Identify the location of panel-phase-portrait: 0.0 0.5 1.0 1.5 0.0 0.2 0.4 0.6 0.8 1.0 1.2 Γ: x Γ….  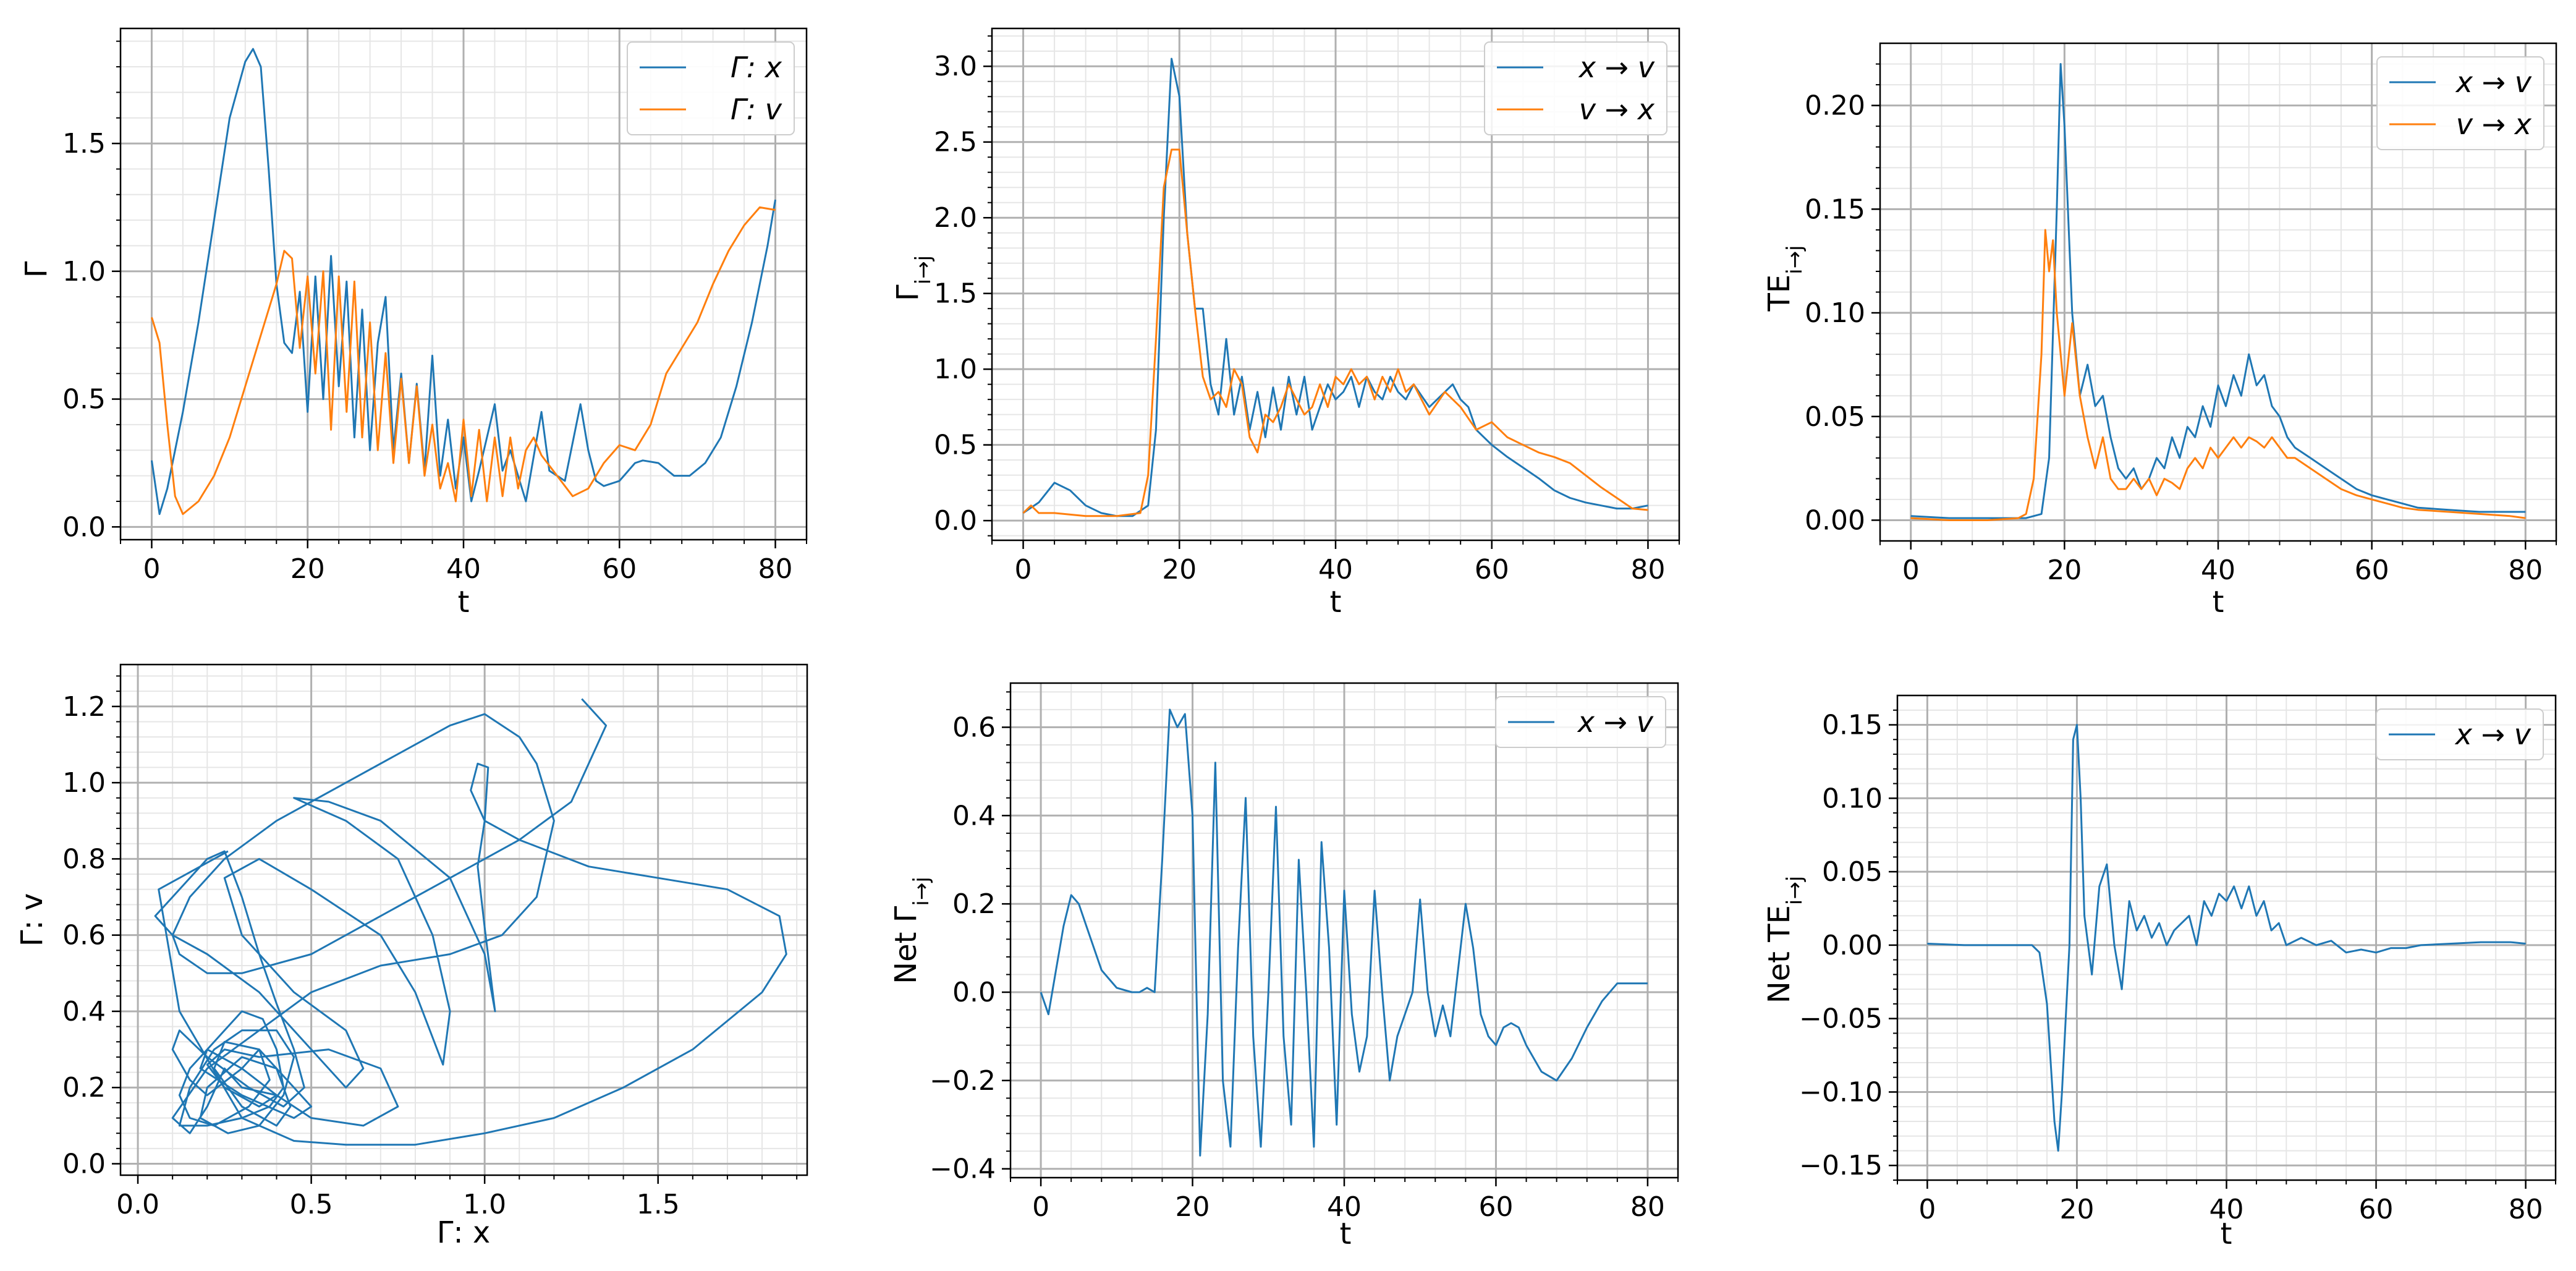
(411, 956).